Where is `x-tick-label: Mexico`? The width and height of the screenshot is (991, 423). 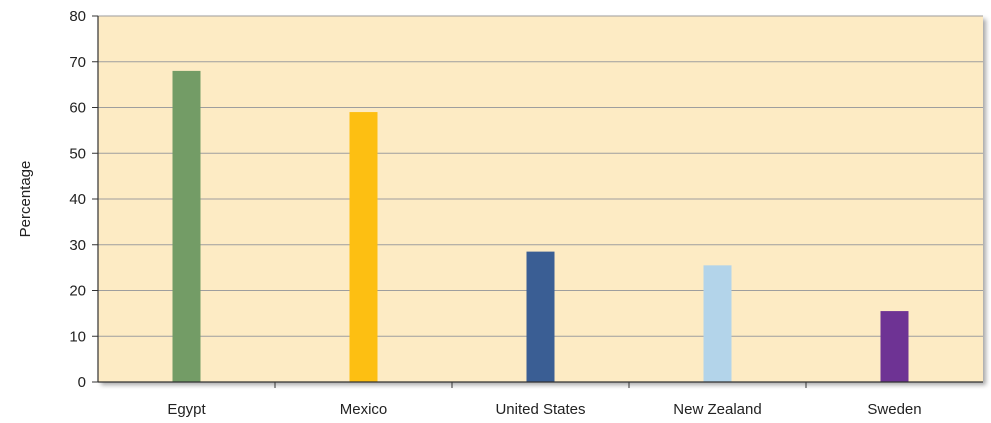
x-tick-label: Mexico is located at coordinates (364, 409).